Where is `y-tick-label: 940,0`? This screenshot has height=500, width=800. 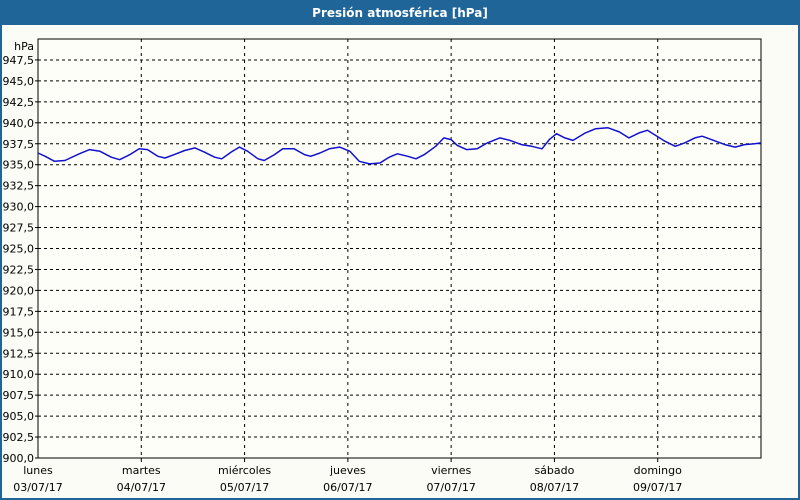 y-tick-label: 940,0 is located at coordinates (19, 123).